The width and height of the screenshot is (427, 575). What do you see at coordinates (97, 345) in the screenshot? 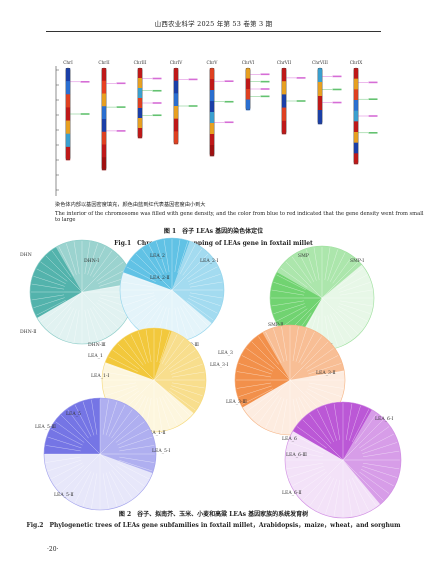
I see `tree-label: DHN-Ⅲ` at bounding box center [97, 345].